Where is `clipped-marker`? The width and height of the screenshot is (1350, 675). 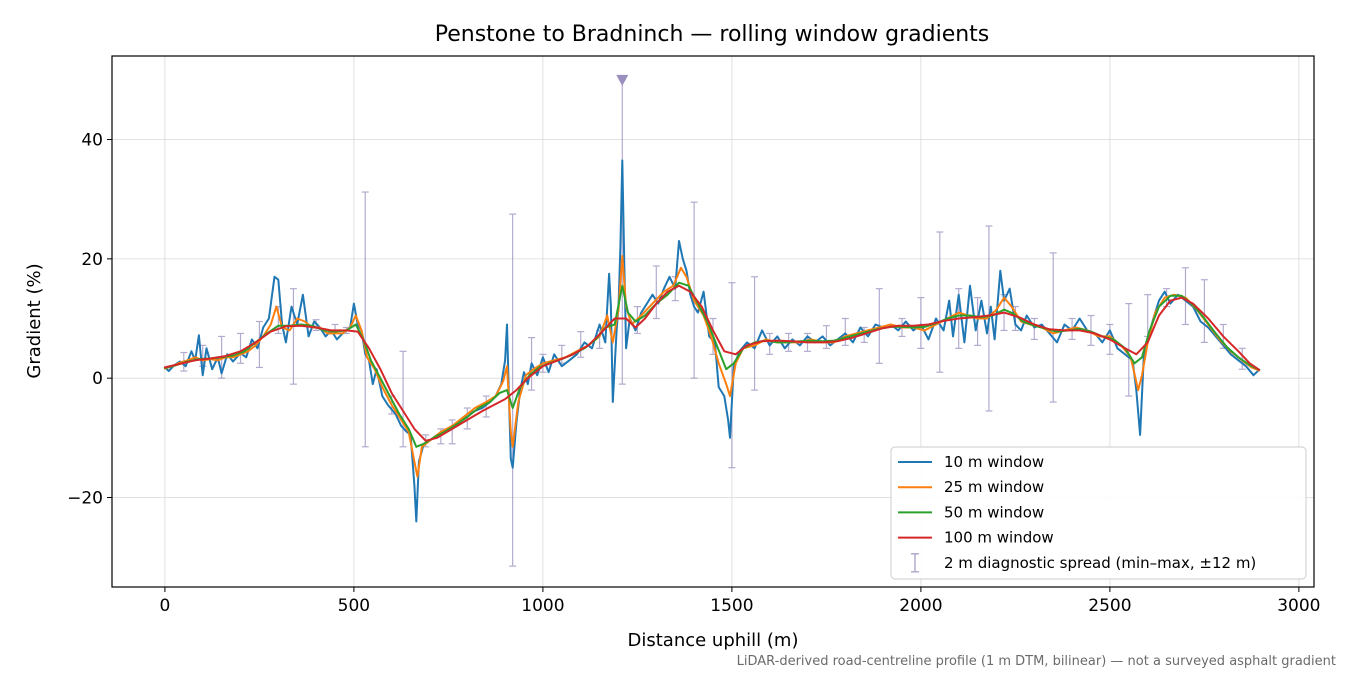
clipped-marker is located at coordinates (622, 80).